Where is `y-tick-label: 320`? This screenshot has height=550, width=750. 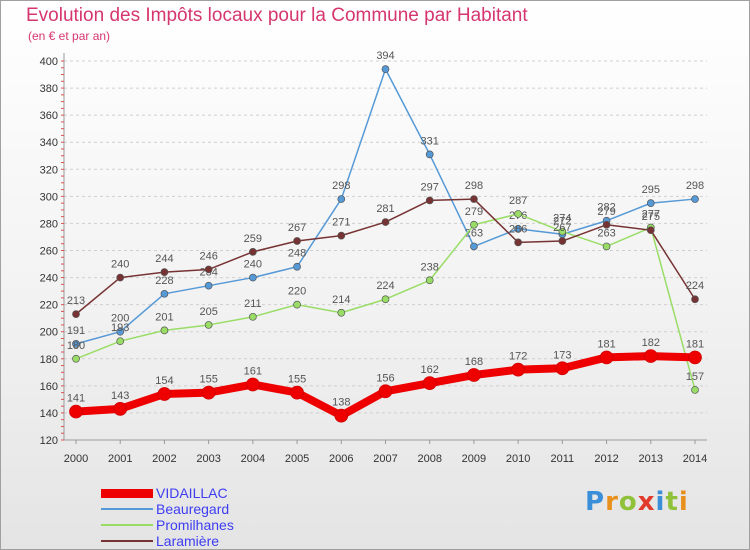
y-tick-label: 320 is located at coordinates (49, 170).